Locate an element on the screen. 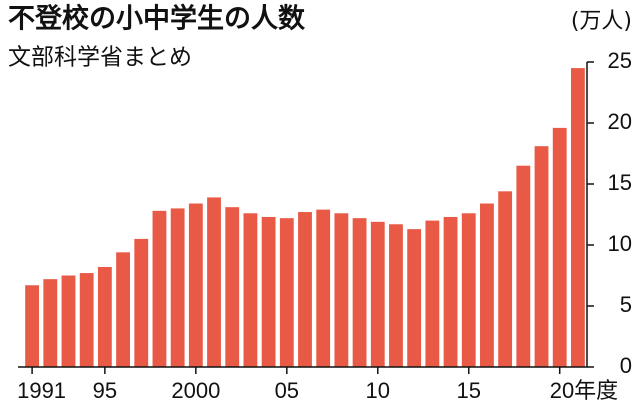  chart-subtitle: 文部科学省まとめ is located at coordinates (100, 58).